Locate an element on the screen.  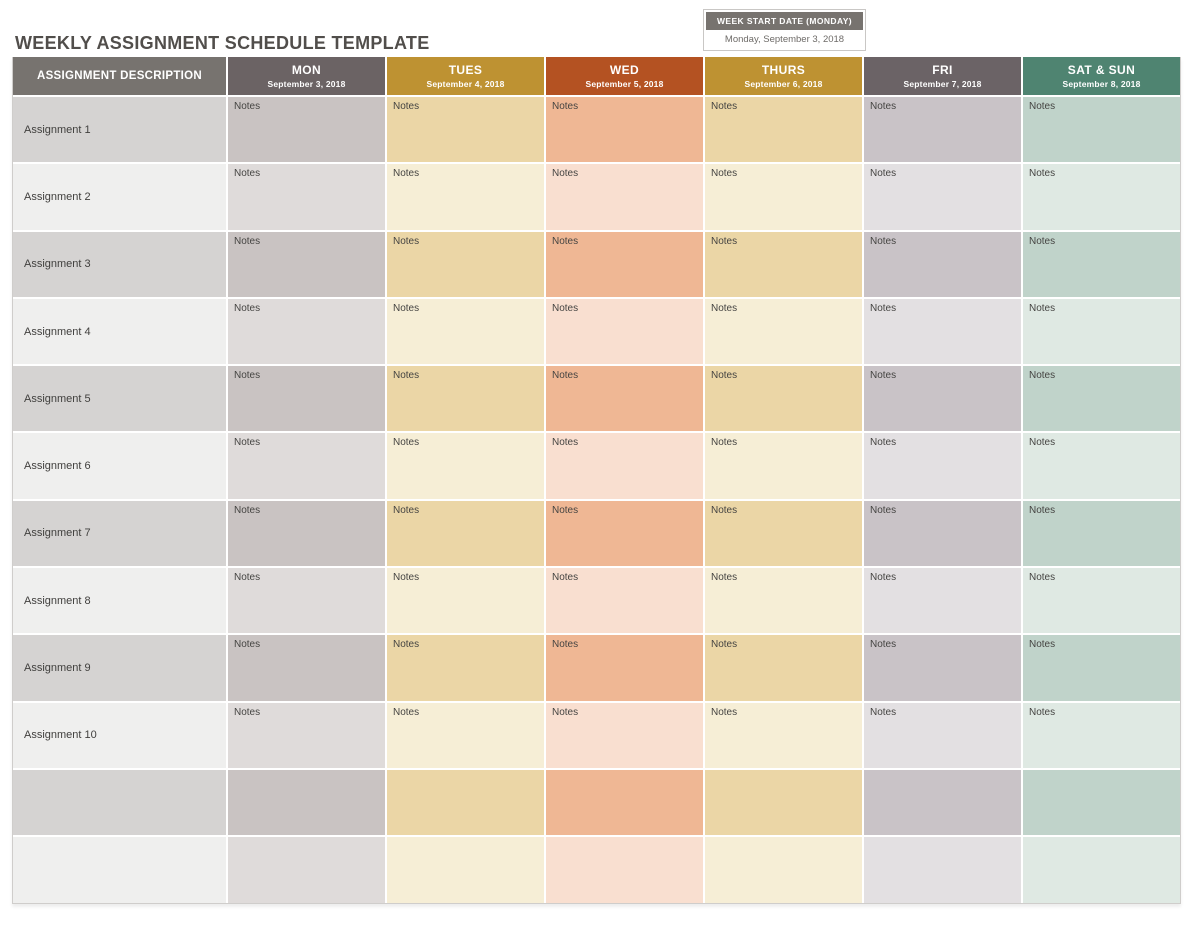
week-start-date-value: Monday, September 3, 2018 is located at coordinates (784, 39).